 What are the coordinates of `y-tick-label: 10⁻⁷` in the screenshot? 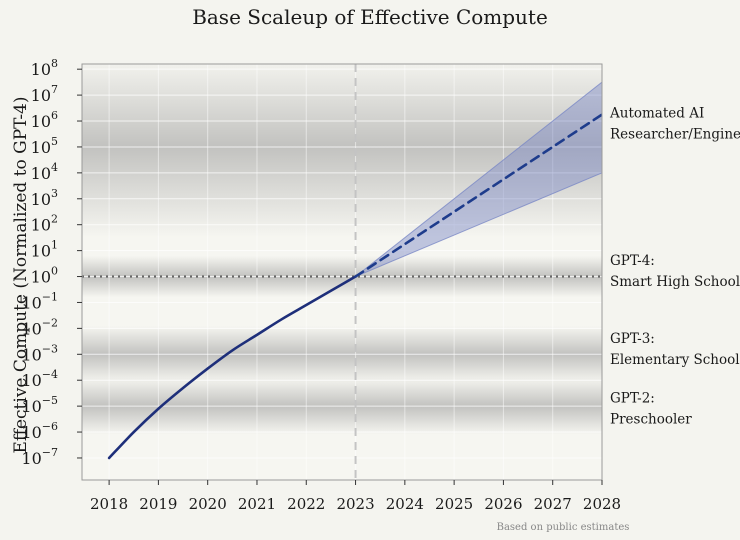 It's located at (39, 457).